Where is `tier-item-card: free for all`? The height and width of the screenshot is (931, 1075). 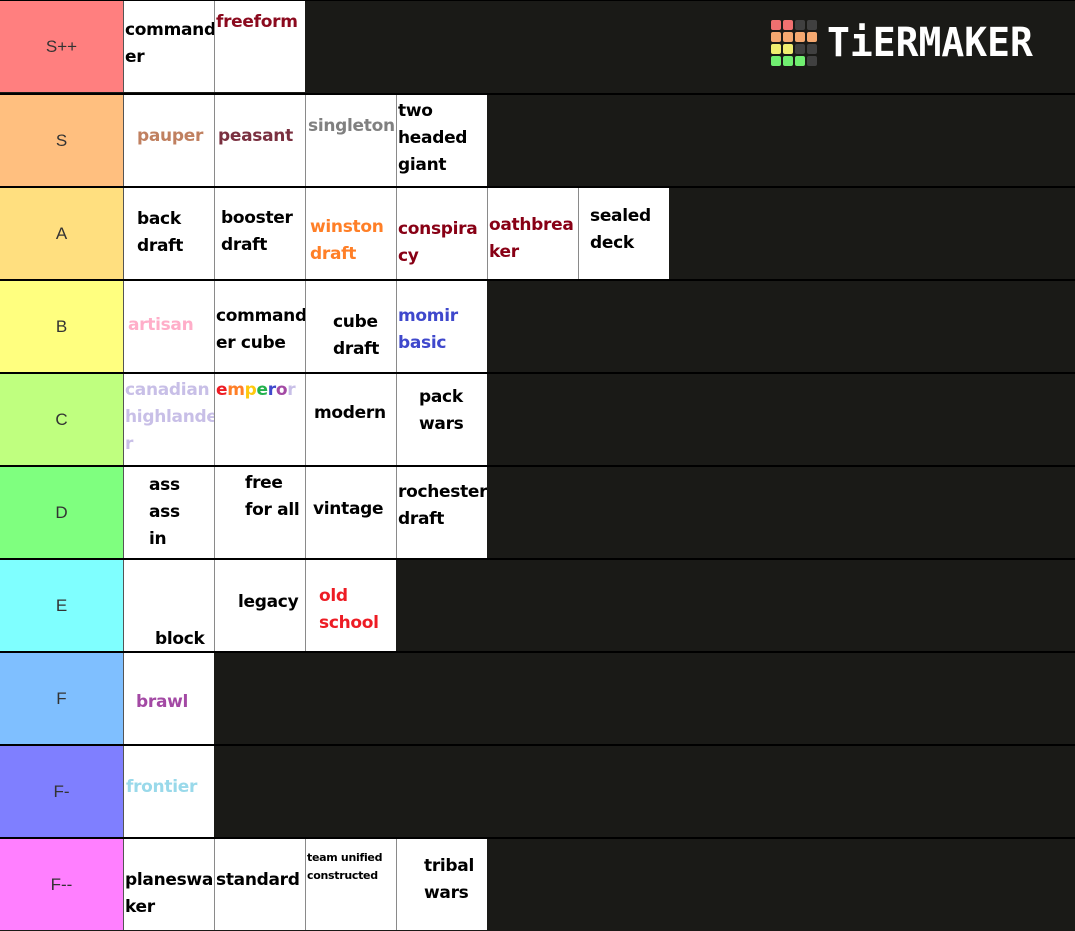 tier-item-card: free for all is located at coordinates (260, 512).